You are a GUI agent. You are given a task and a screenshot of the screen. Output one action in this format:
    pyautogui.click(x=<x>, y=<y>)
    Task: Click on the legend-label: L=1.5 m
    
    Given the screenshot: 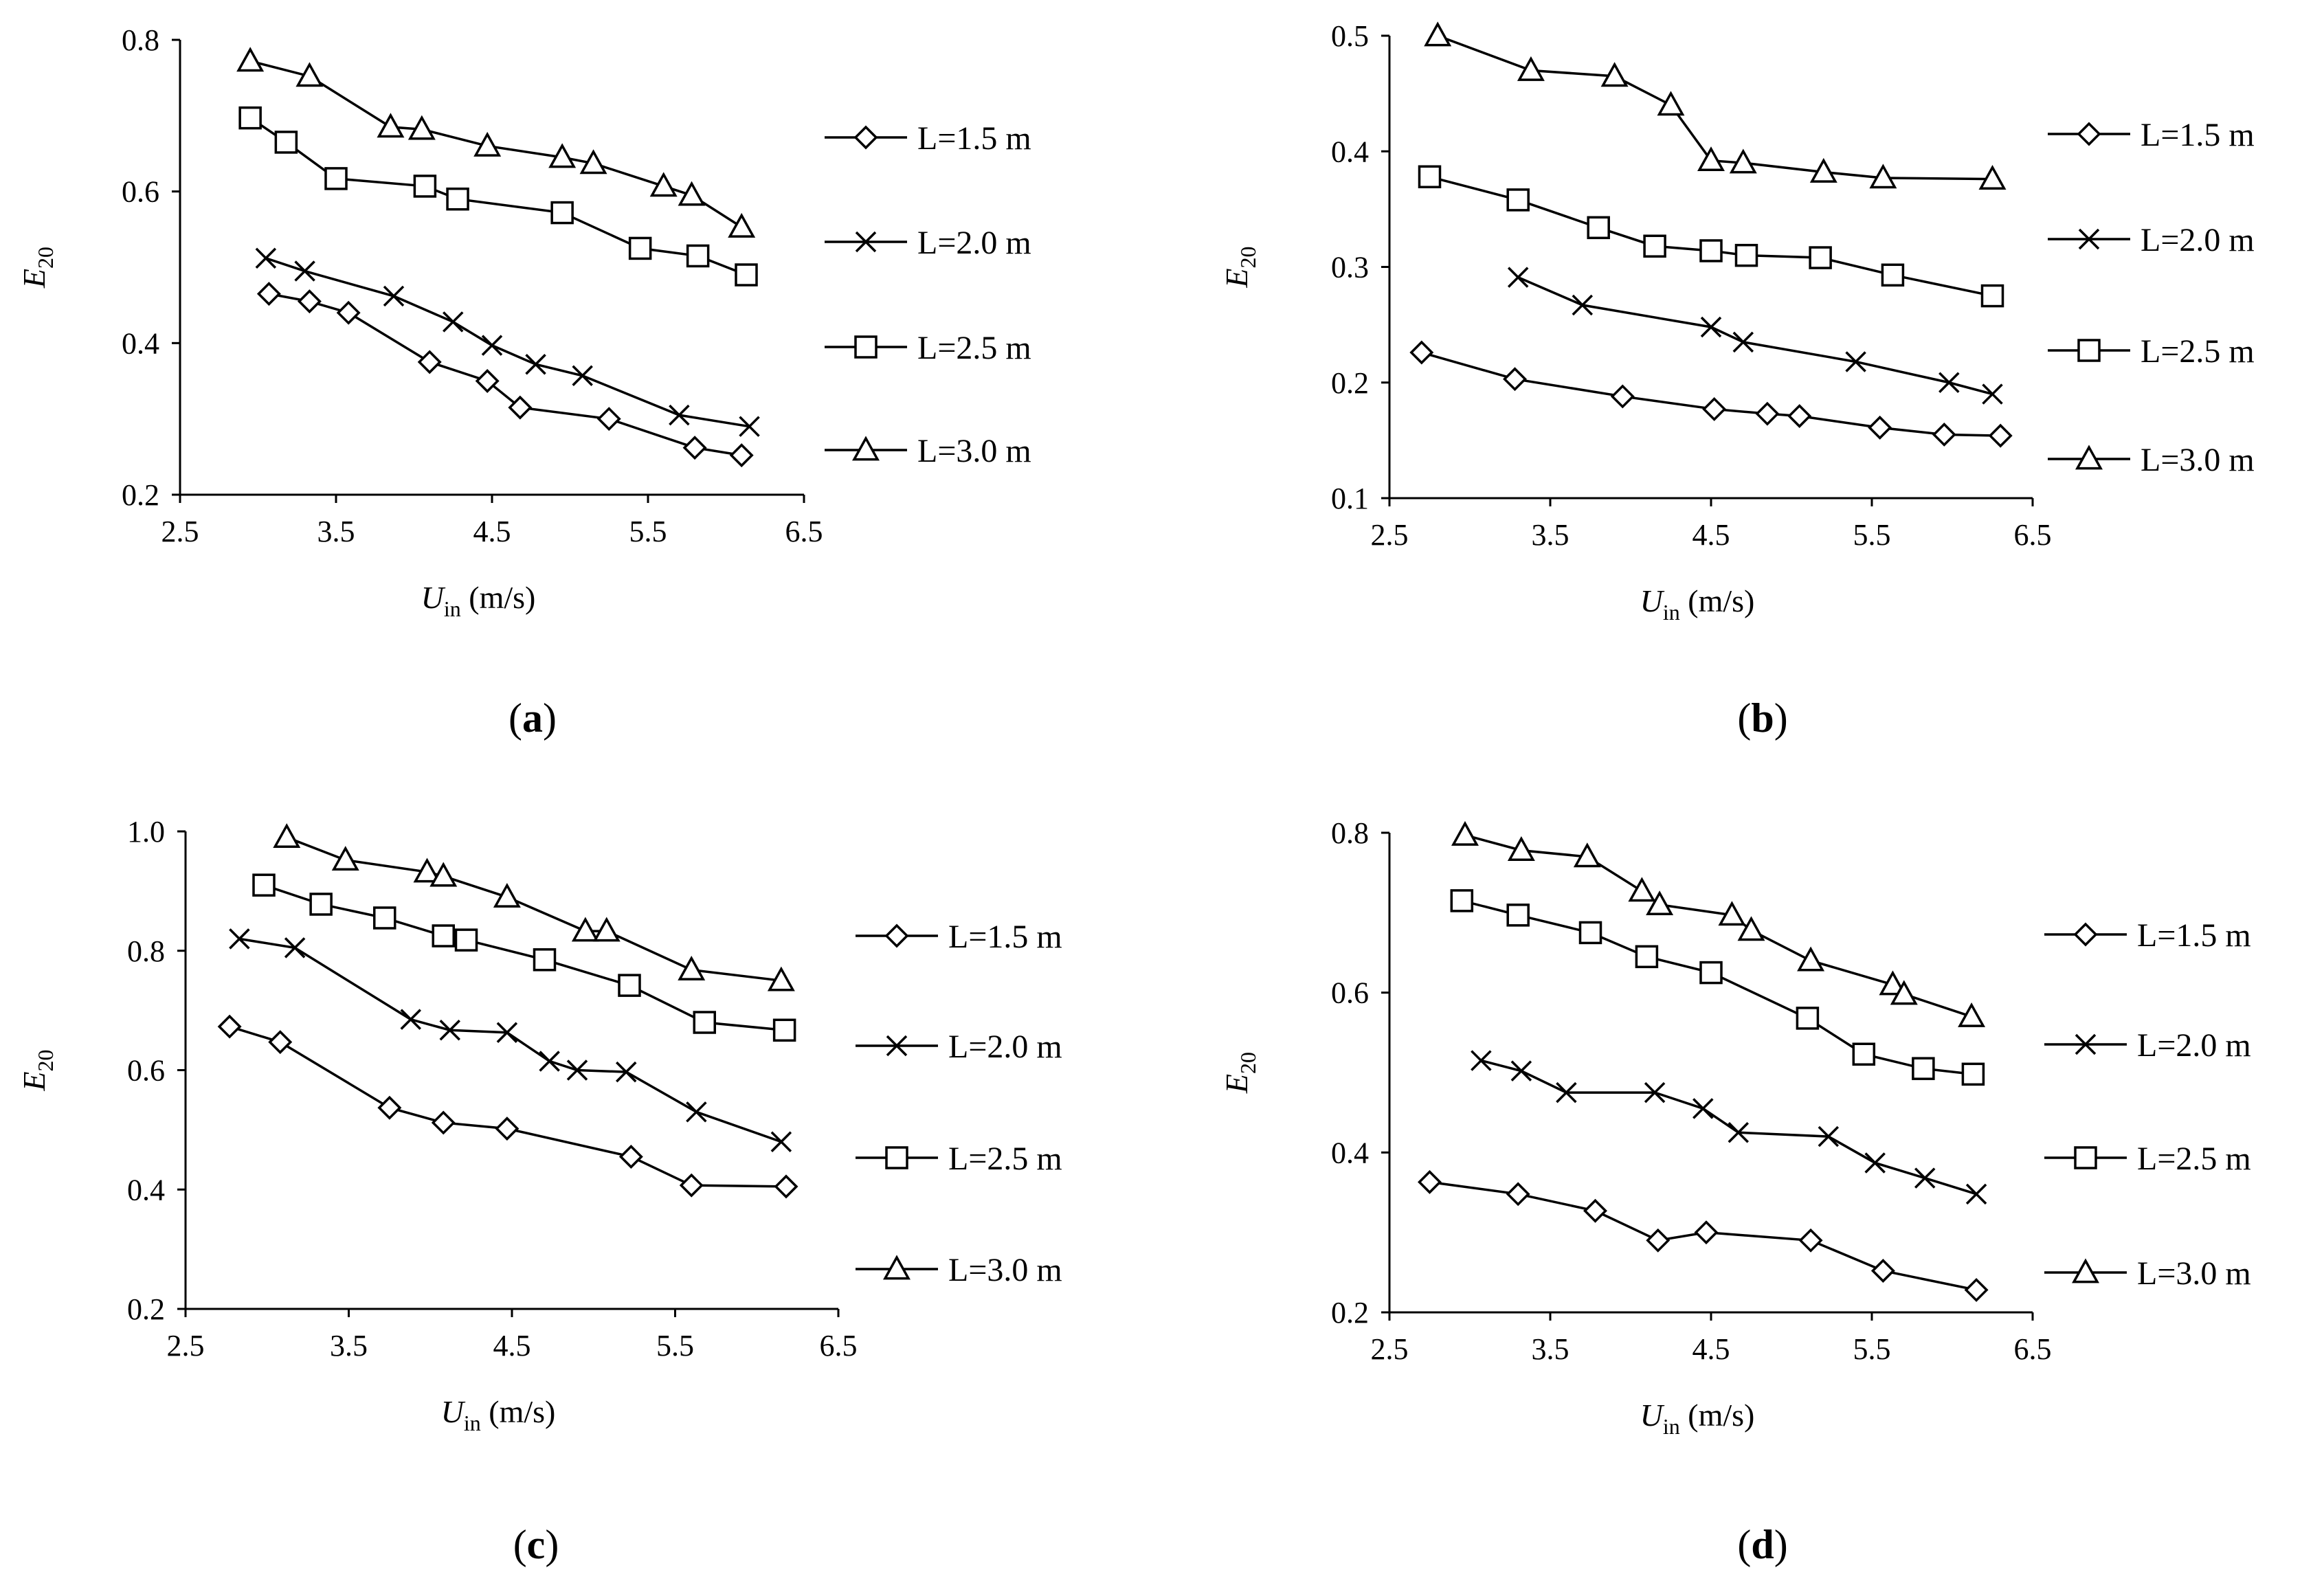 What is the action you would take?
    pyautogui.click(x=1005, y=937)
    